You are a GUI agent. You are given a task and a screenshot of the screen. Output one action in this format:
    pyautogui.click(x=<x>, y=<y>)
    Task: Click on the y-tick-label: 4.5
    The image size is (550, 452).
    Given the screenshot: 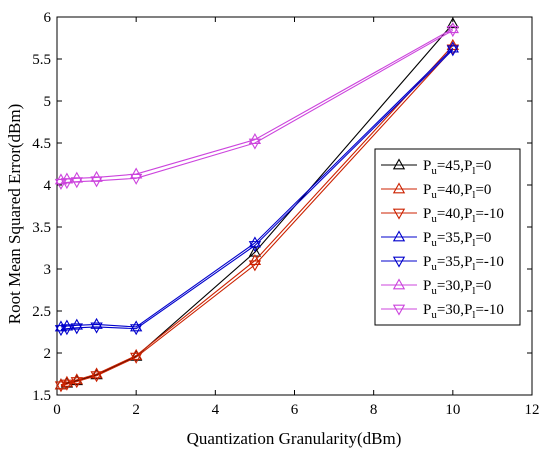 What is the action you would take?
    pyautogui.click(x=41, y=144)
    